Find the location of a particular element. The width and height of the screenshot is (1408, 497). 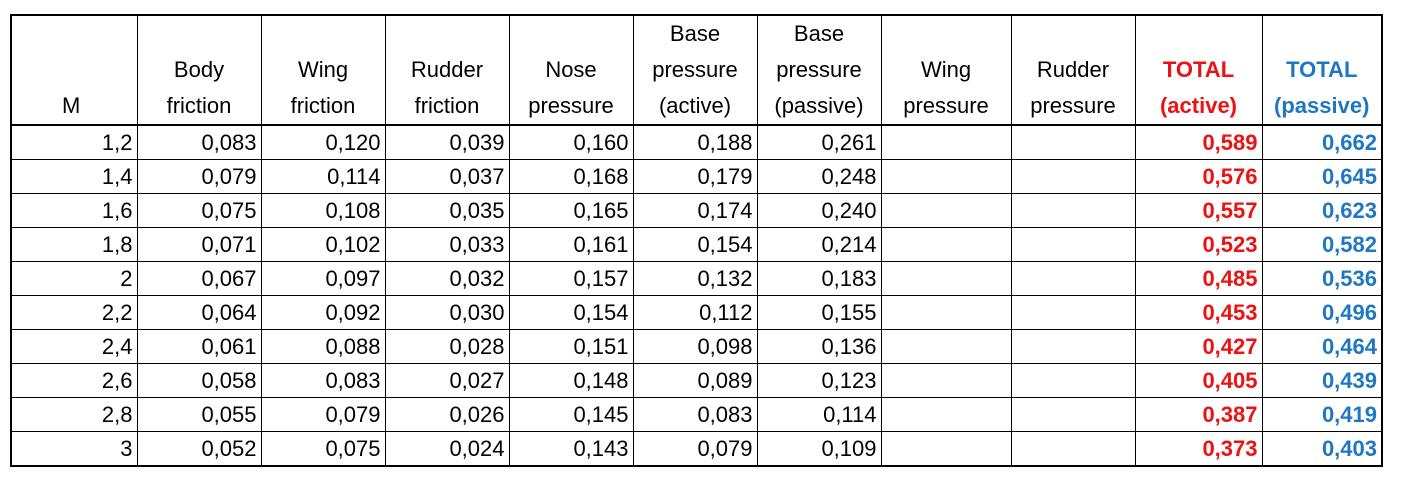

column-header-base-pressure-passive: Base pressure (passive) is located at coordinates (819, 70).